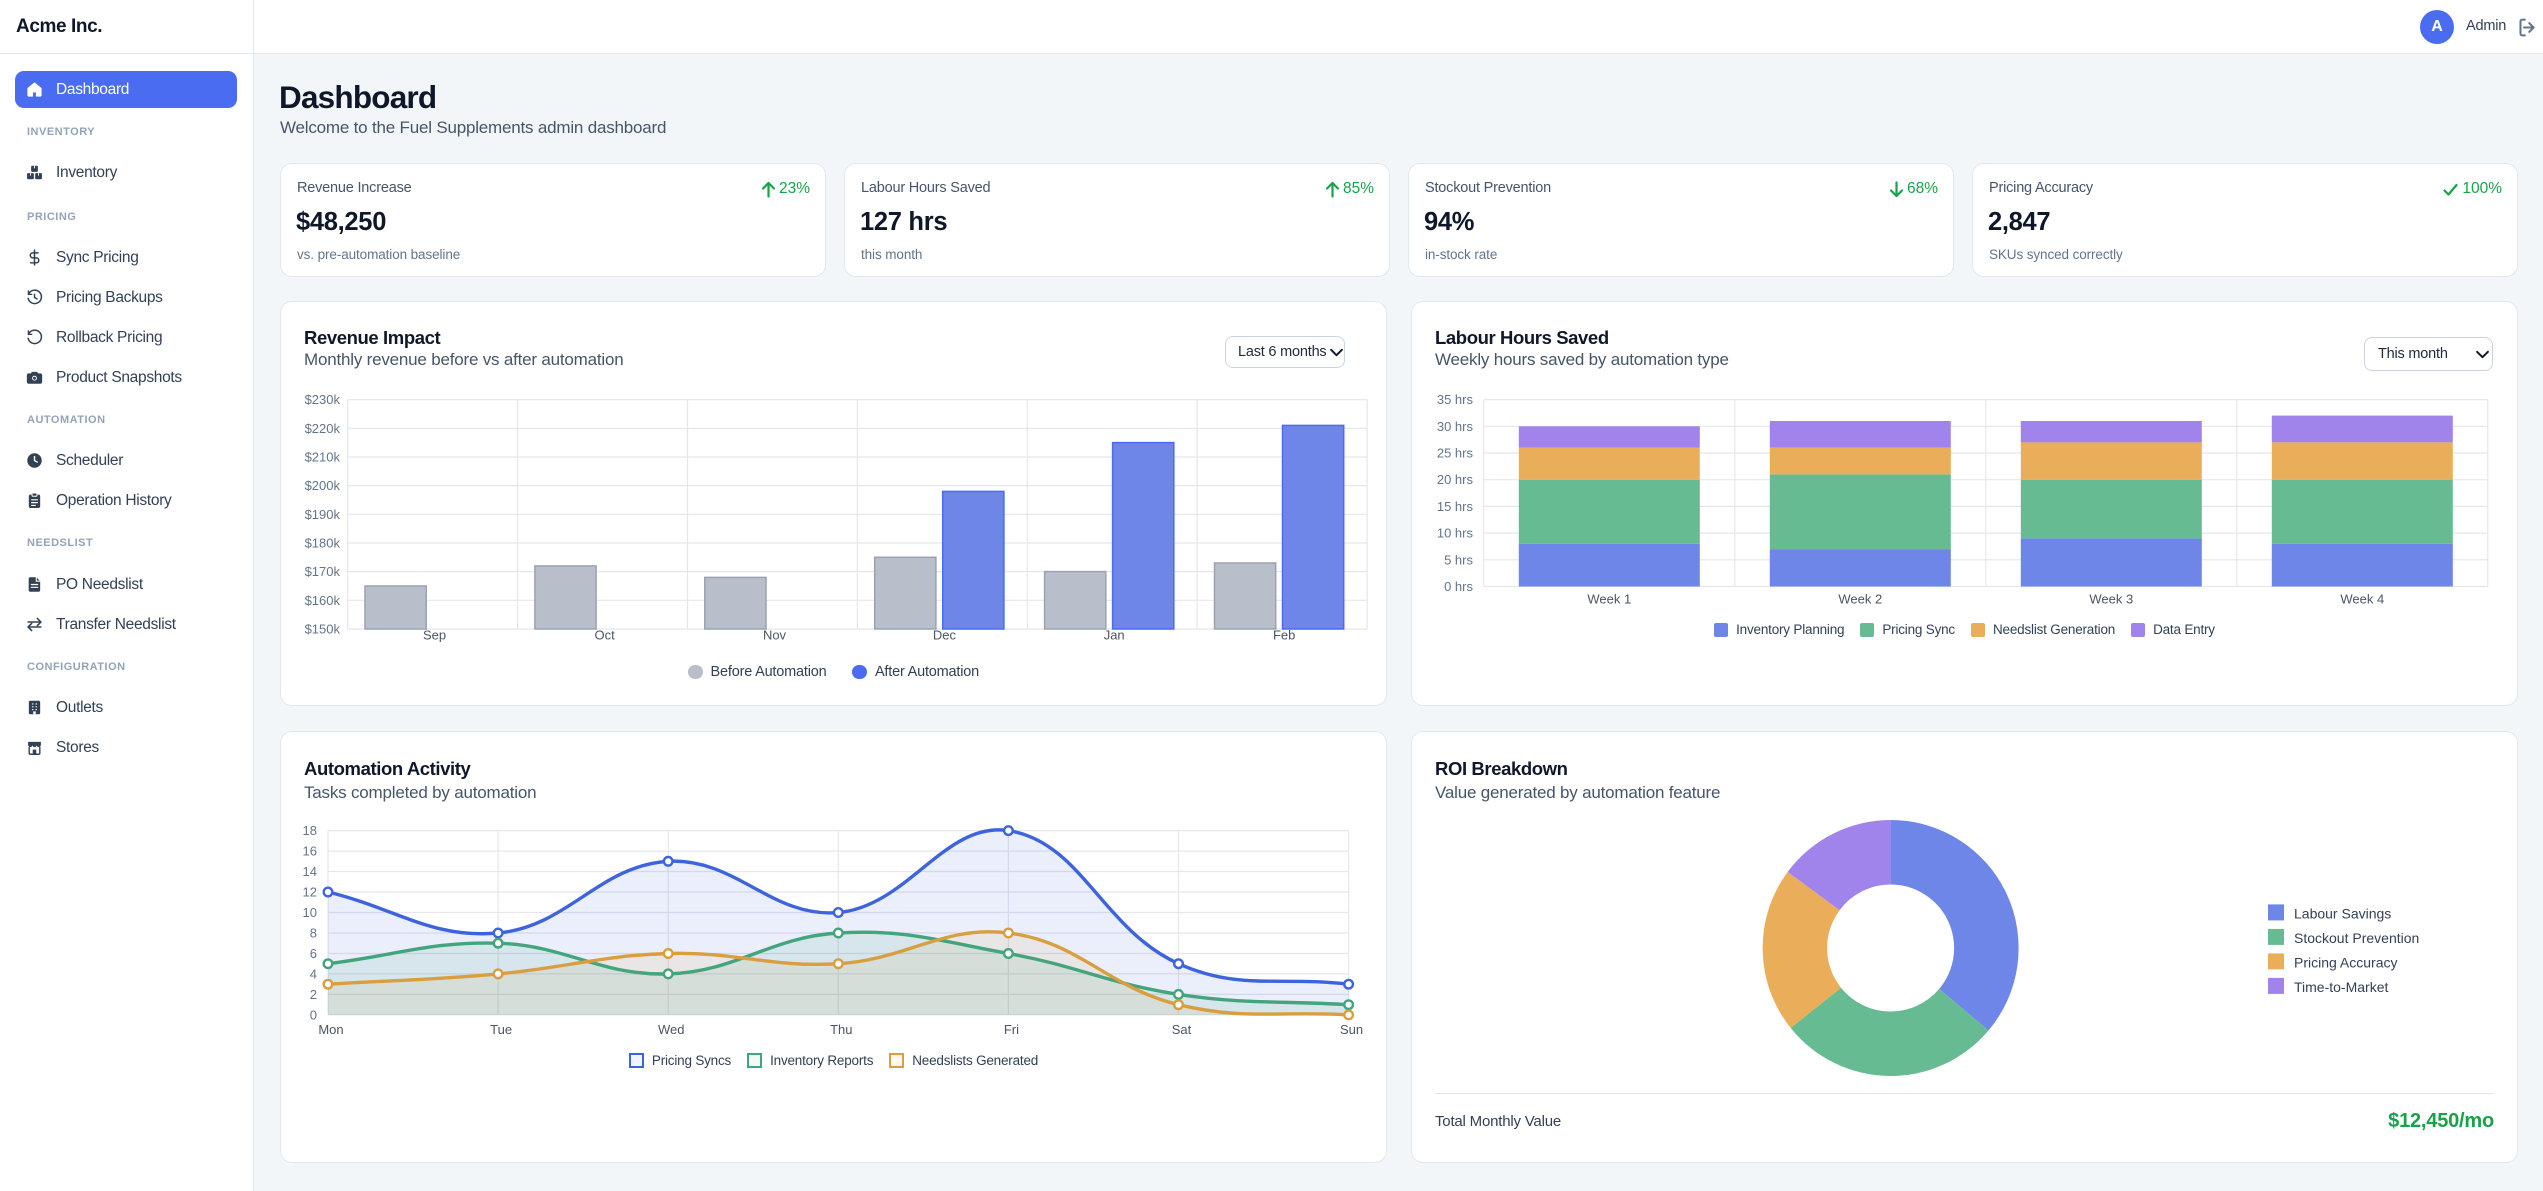 This screenshot has width=2543, height=1191. What do you see at coordinates (1455, 506) in the screenshot?
I see `svg-text: 15 hrs` at bounding box center [1455, 506].